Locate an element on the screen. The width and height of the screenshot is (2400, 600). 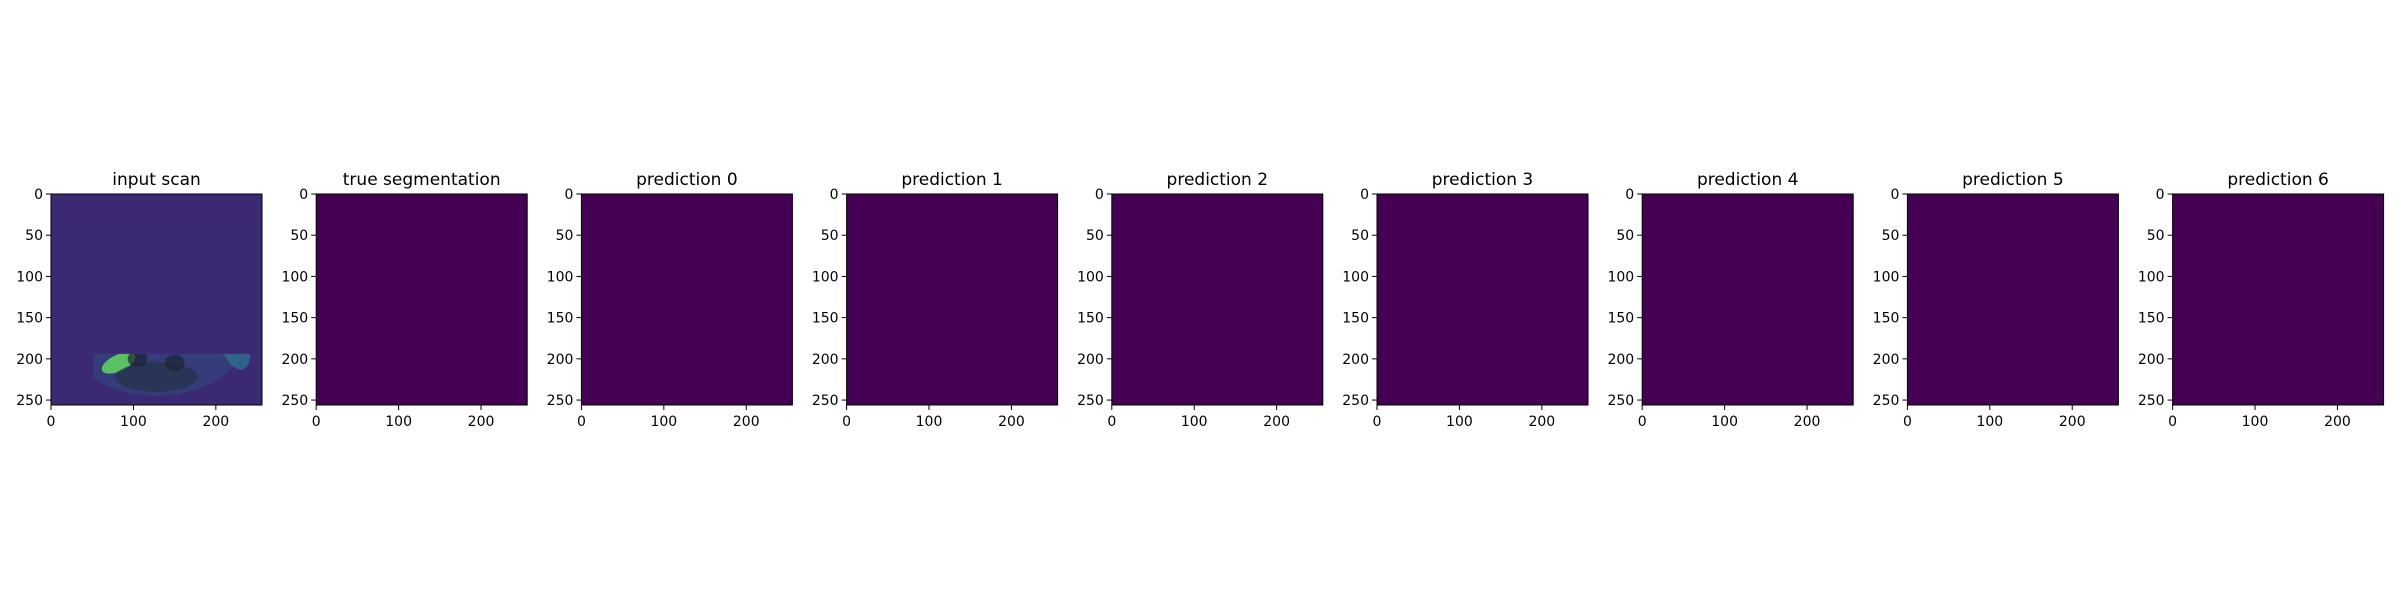
panel-title: prediction 5 is located at coordinates (2013, 180).